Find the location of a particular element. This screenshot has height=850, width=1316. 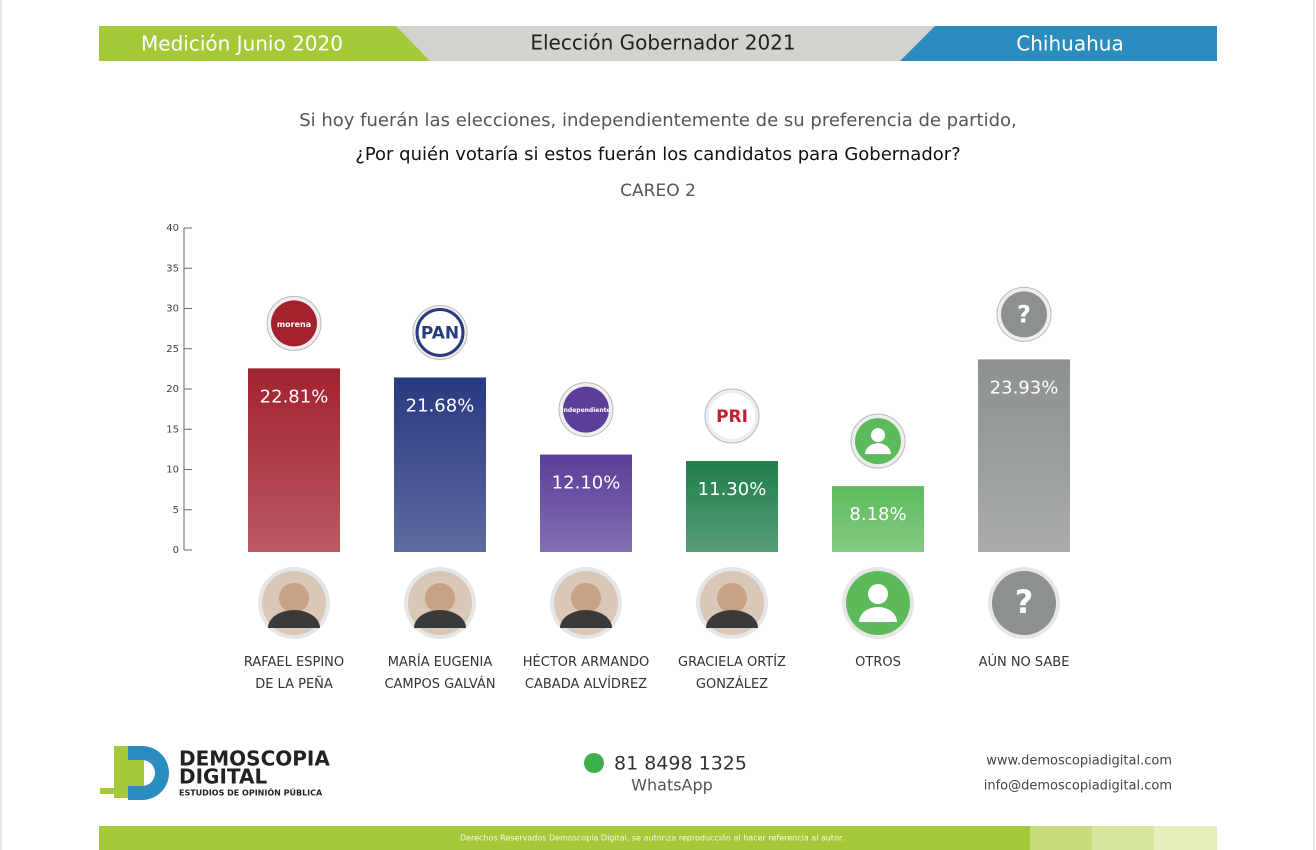

footer-band is located at coordinates (564, 838).